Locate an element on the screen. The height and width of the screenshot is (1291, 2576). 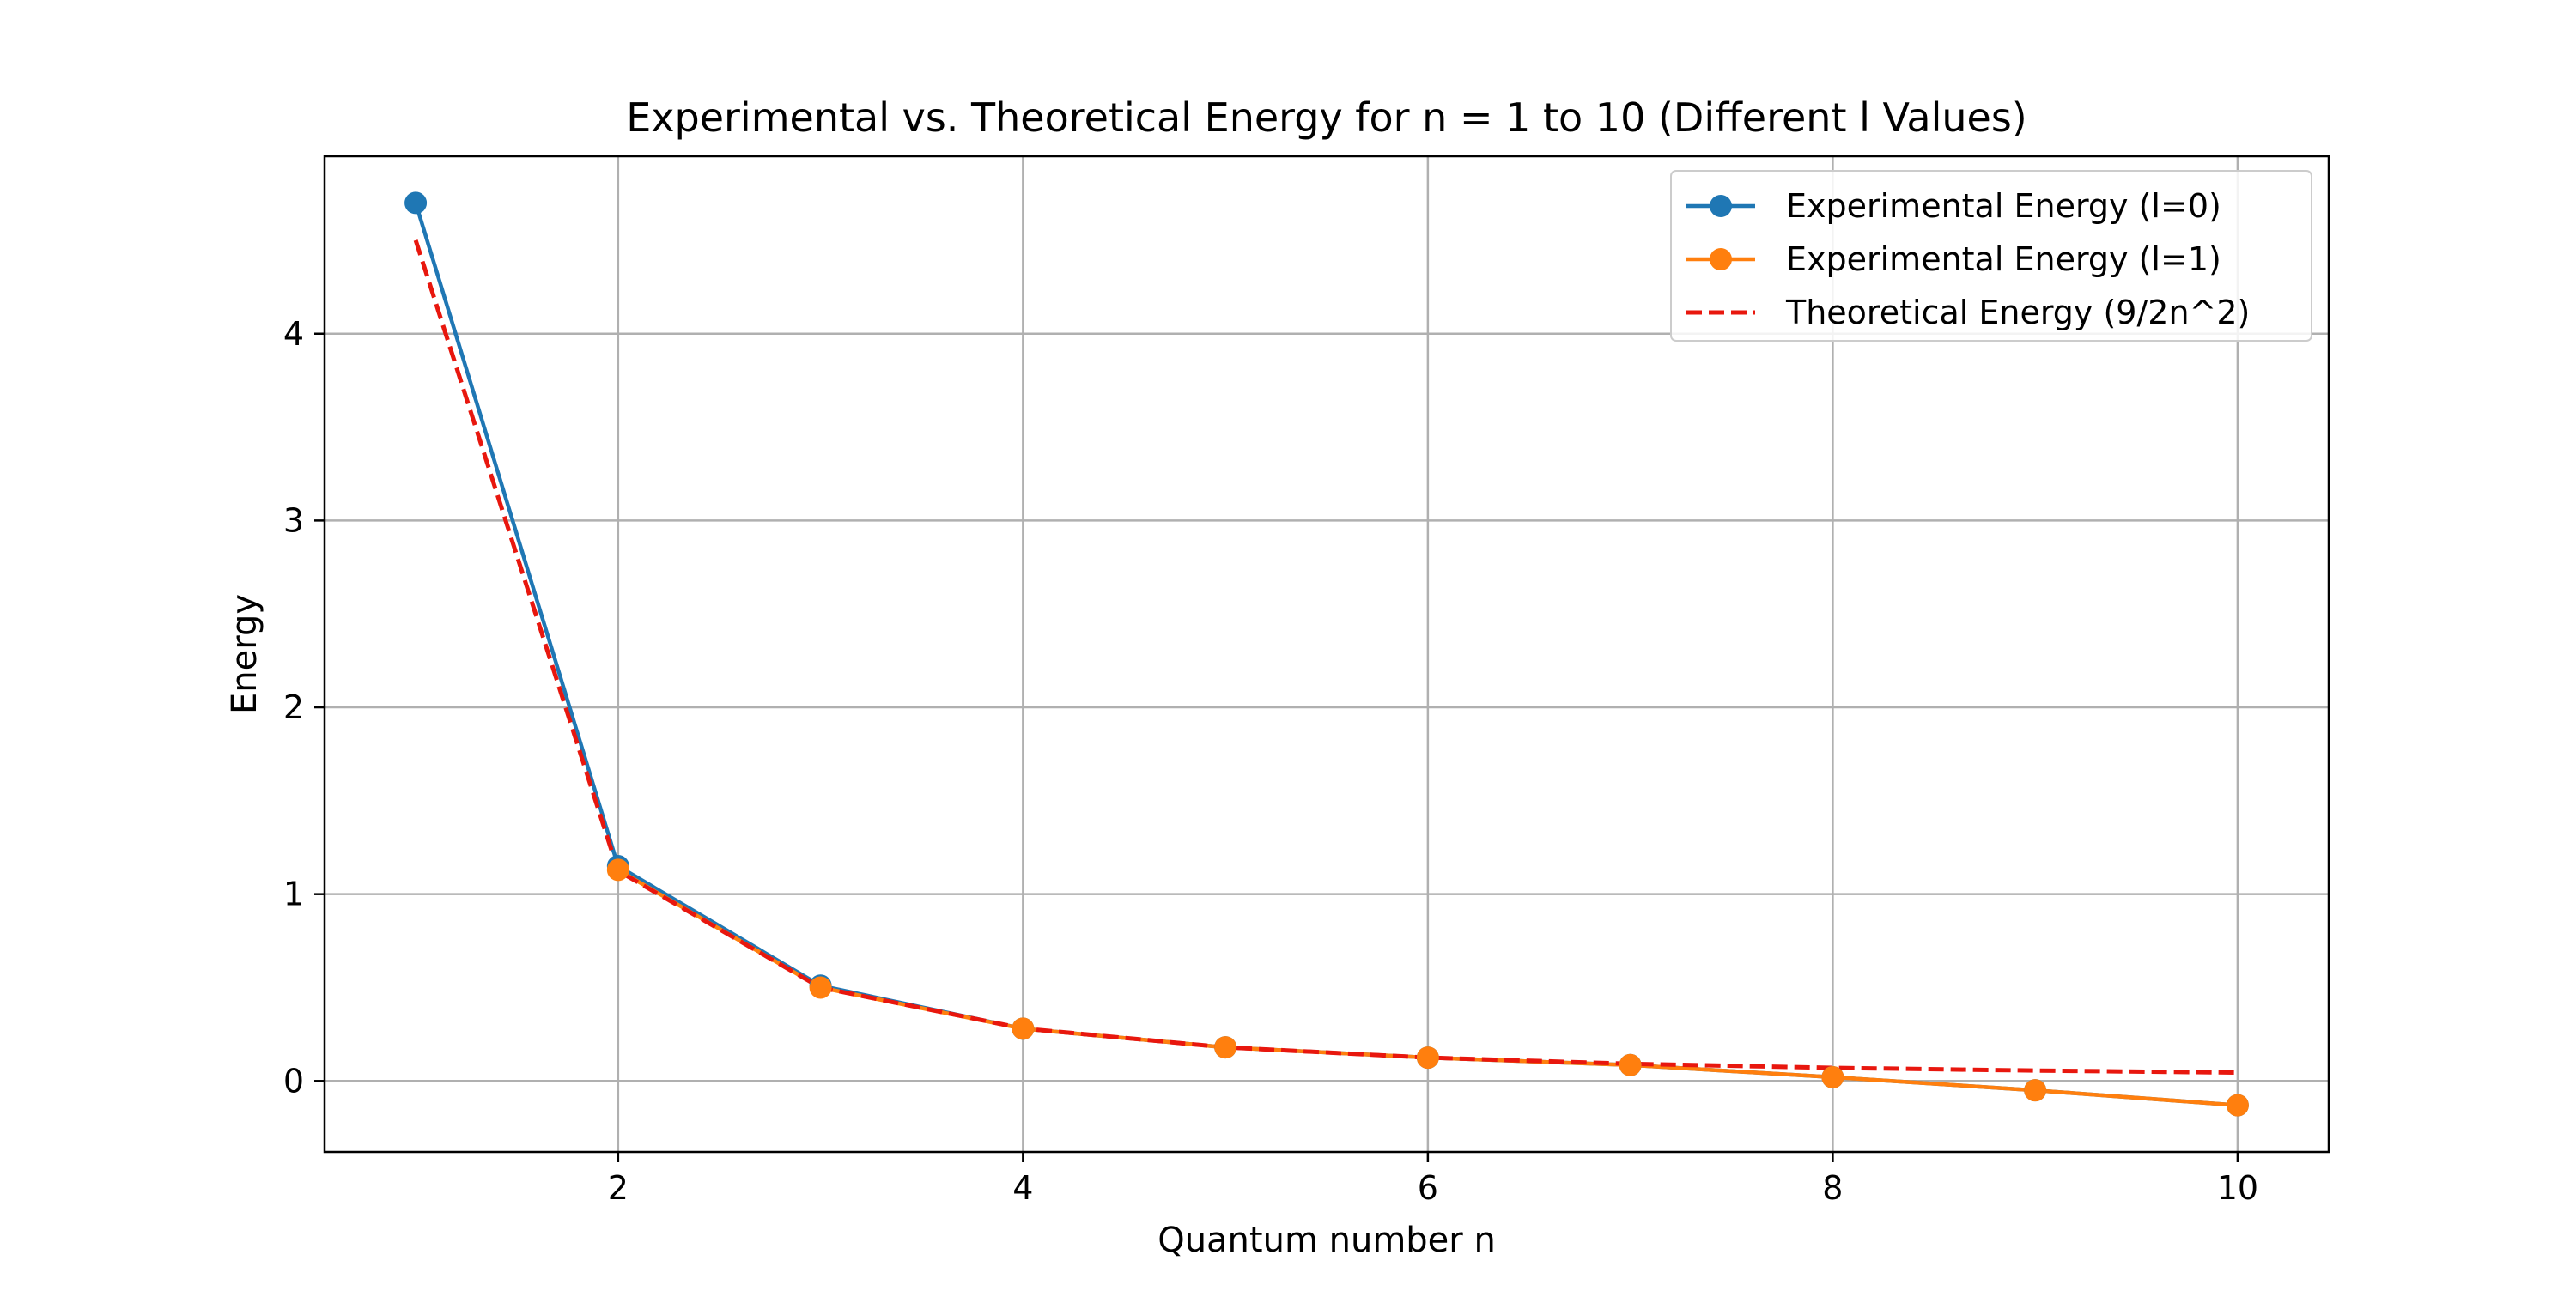
legend-label: Theoretical Energy (9/2n^2) is located at coordinates (2018, 313).